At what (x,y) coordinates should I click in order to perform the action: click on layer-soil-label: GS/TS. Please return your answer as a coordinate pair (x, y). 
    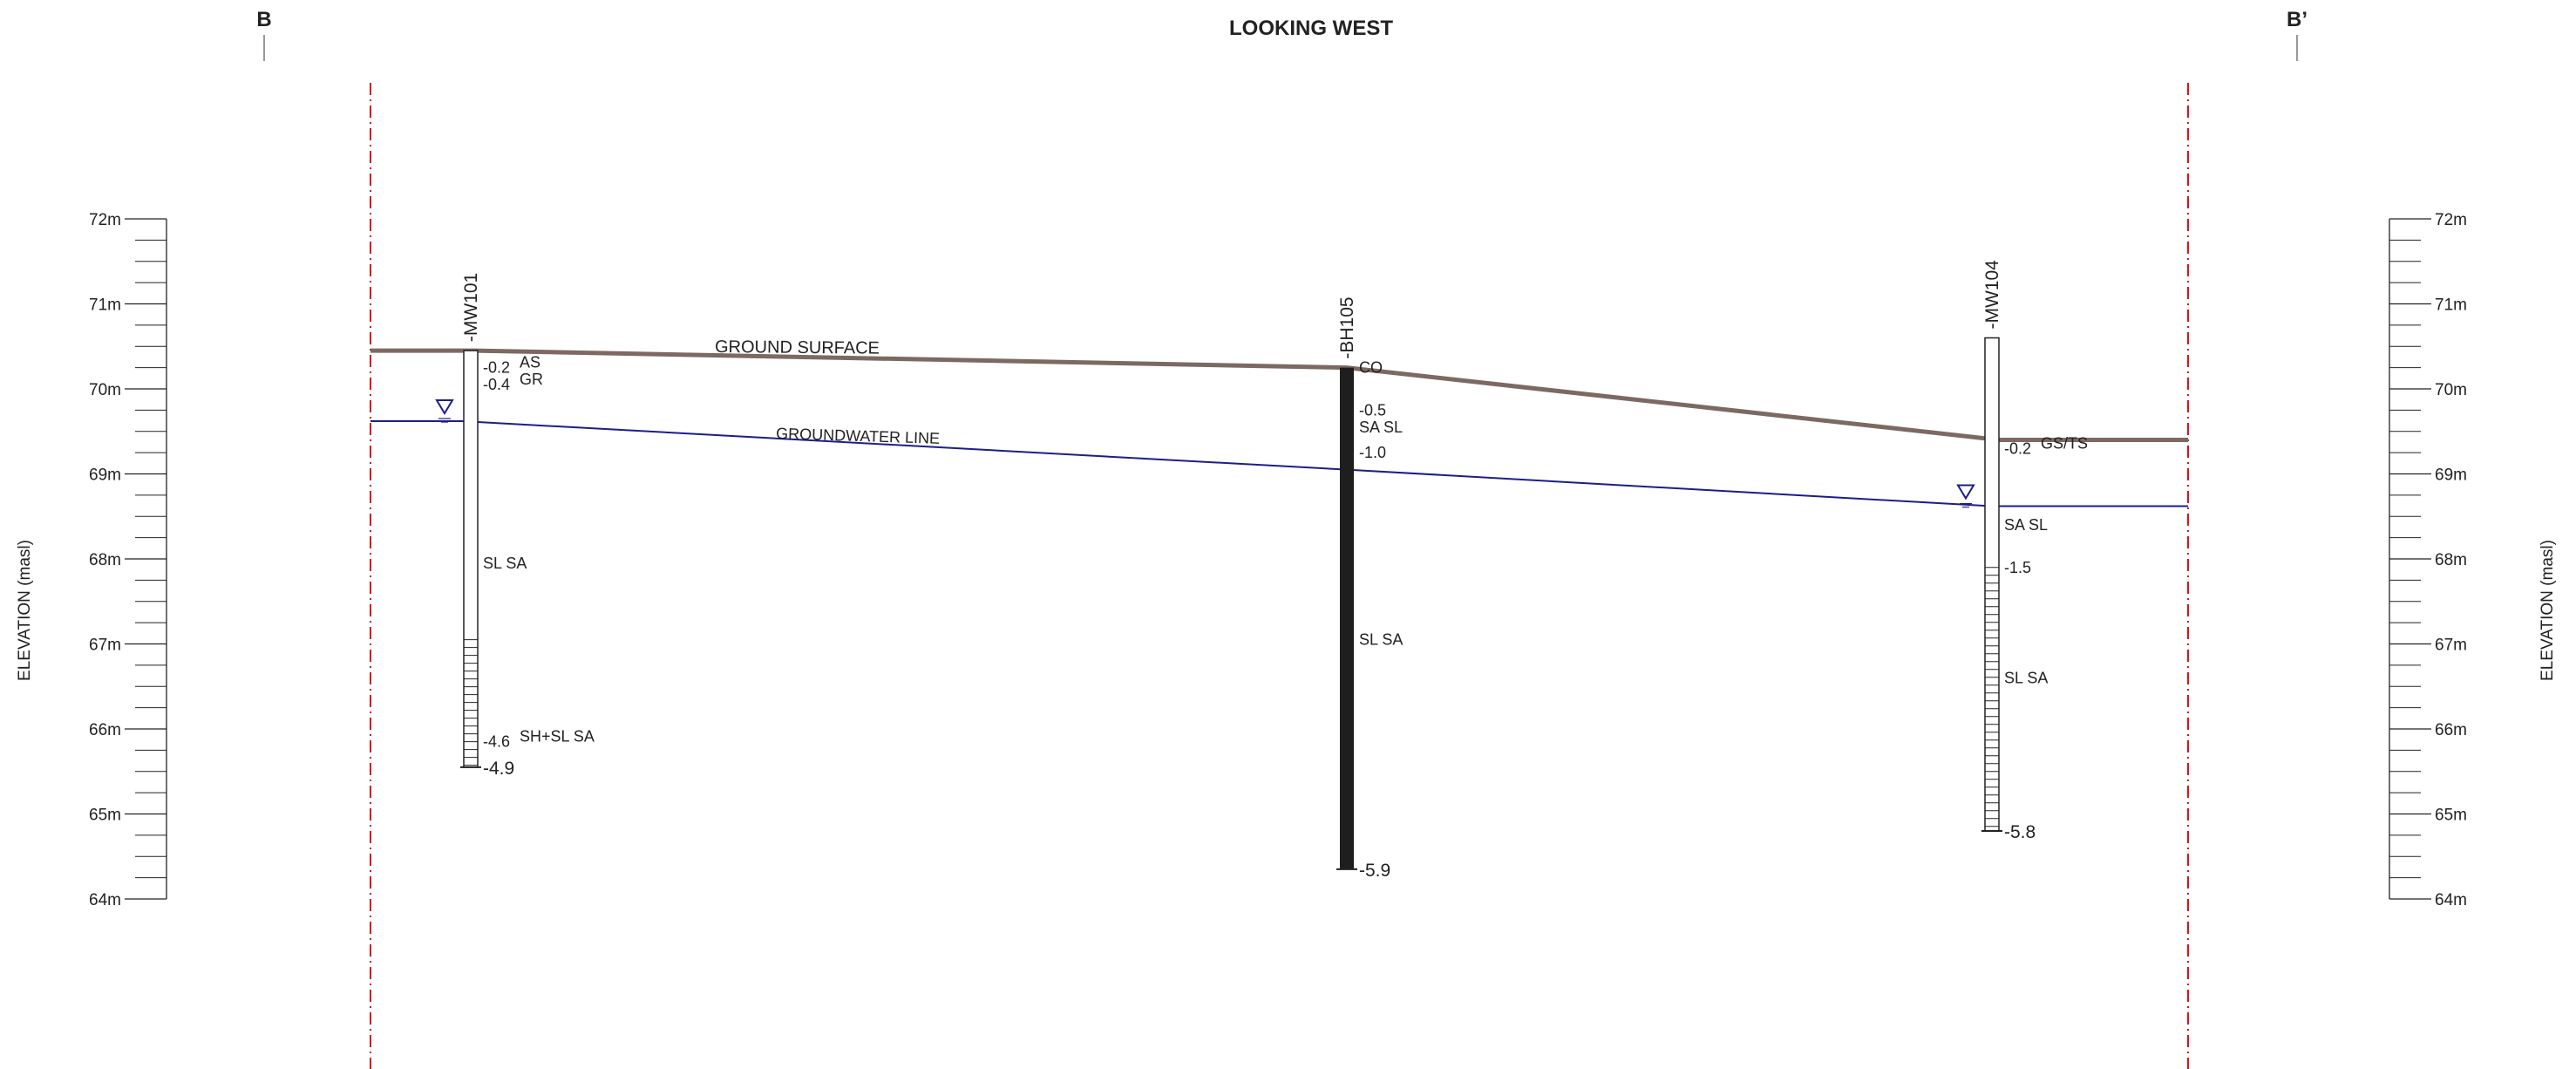
    Looking at the image, I should click on (2064, 443).